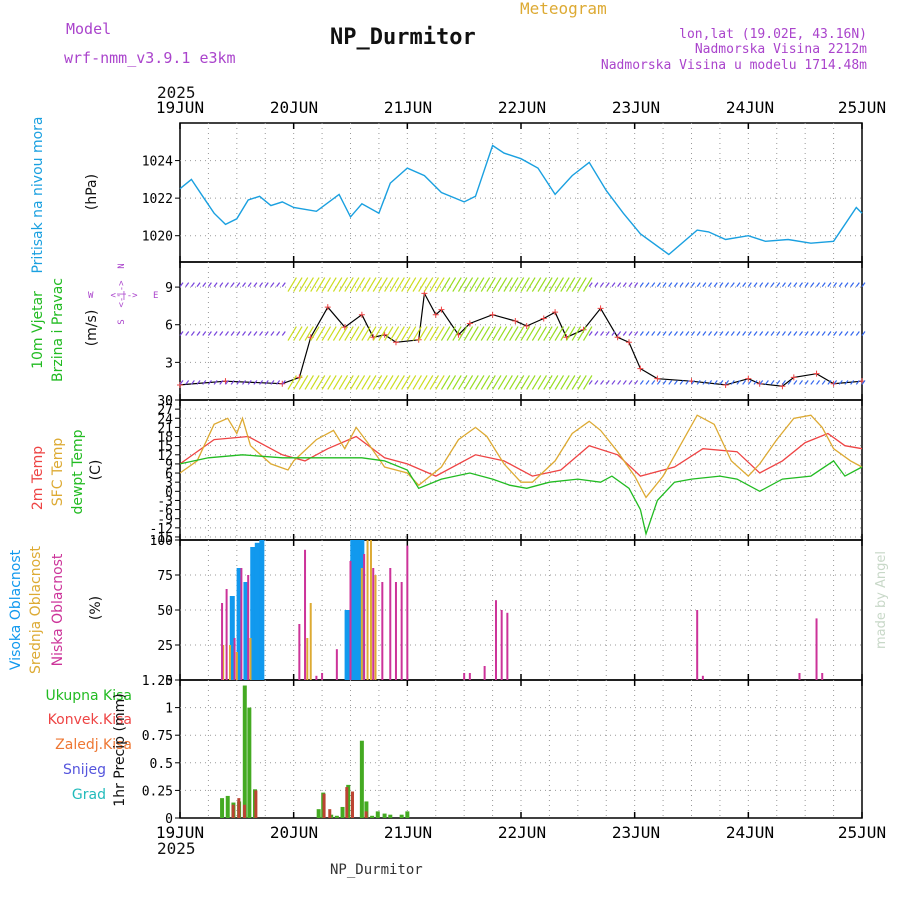 The height and width of the screenshot is (900, 900). I want to click on wind-compass: W E <-|-> N S <-|->, so click(123, 293).